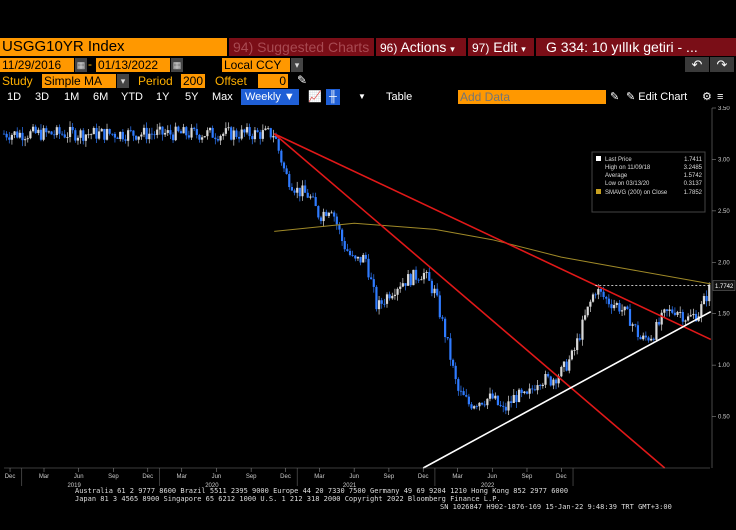 Image resolution: width=736 pixels, height=530 pixels. What do you see at coordinates (488, 486) in the screenshot?
I see `year-label: 2022` at bounding box center [488, 486].